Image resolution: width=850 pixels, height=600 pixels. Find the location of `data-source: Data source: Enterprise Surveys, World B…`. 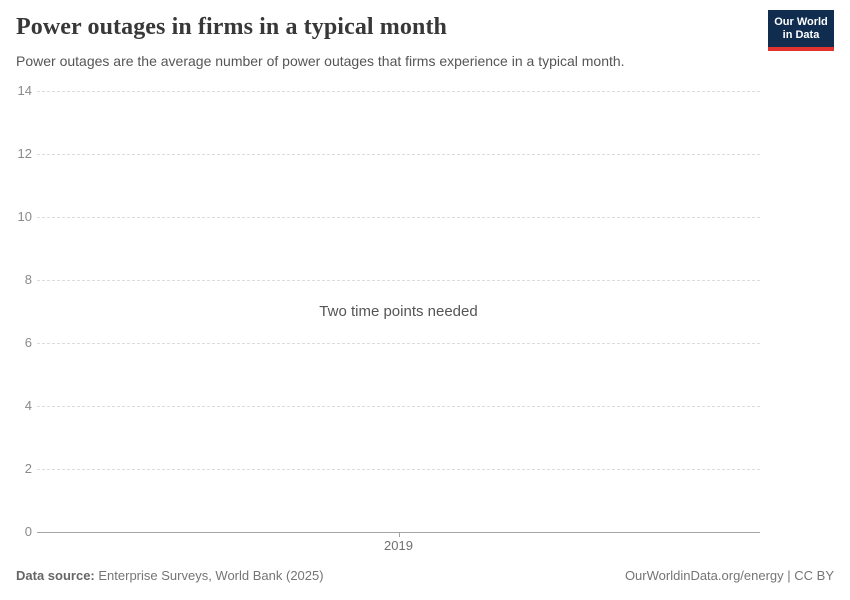

data-source: Data source: Enterprise Surveys, World B… is located at coordinates (170, 575).